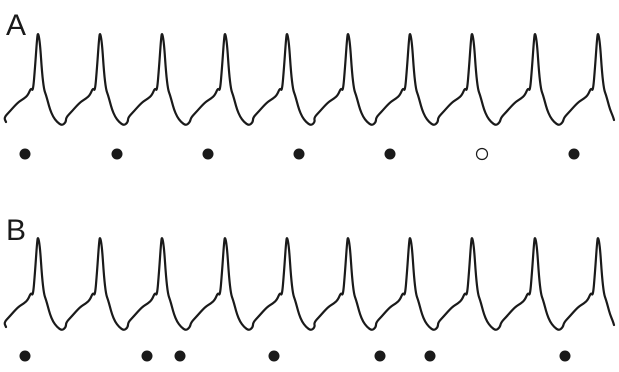 Image resolution: width=619 pixels, height=372 pixels. Describe the element at coordinates (482, 154) in the screenshot. I see `panel-a-marker-open` at that location.